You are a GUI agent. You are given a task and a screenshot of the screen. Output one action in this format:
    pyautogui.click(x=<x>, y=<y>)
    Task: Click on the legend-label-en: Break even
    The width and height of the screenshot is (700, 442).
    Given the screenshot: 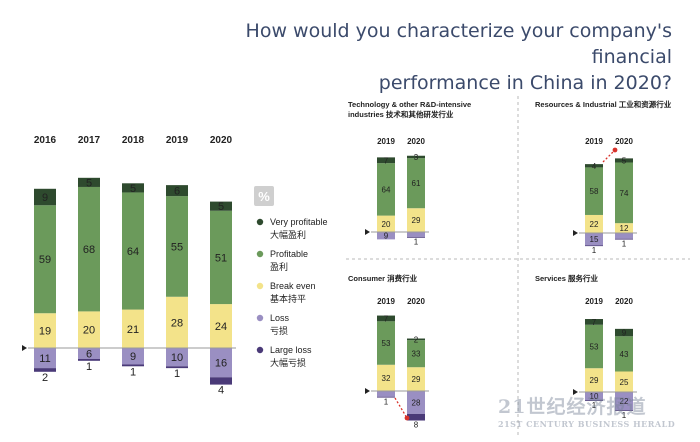 What is the action you would take?
    pyautogui.click(x=293, y=286)
    